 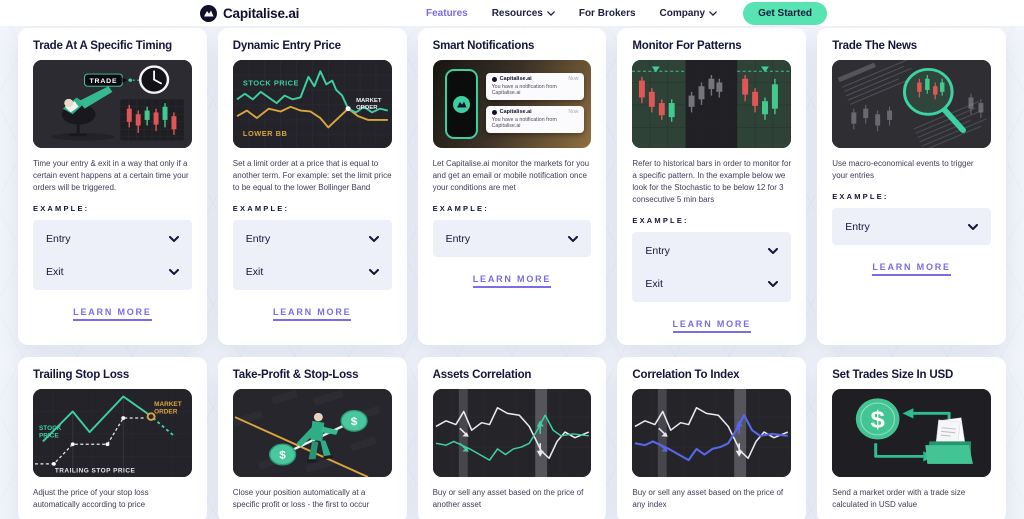 I want to click on take-profit-stop-loss-illustration: $ $, so click(x=312, y=433).